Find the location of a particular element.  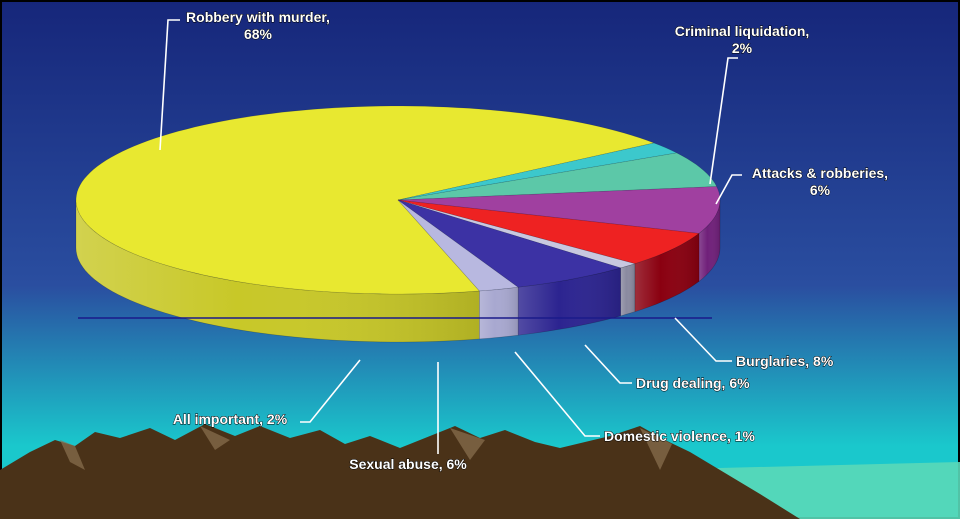

slice-label-6-line-0: Sexual abuse, 6% is located at coordinates (408, 464).